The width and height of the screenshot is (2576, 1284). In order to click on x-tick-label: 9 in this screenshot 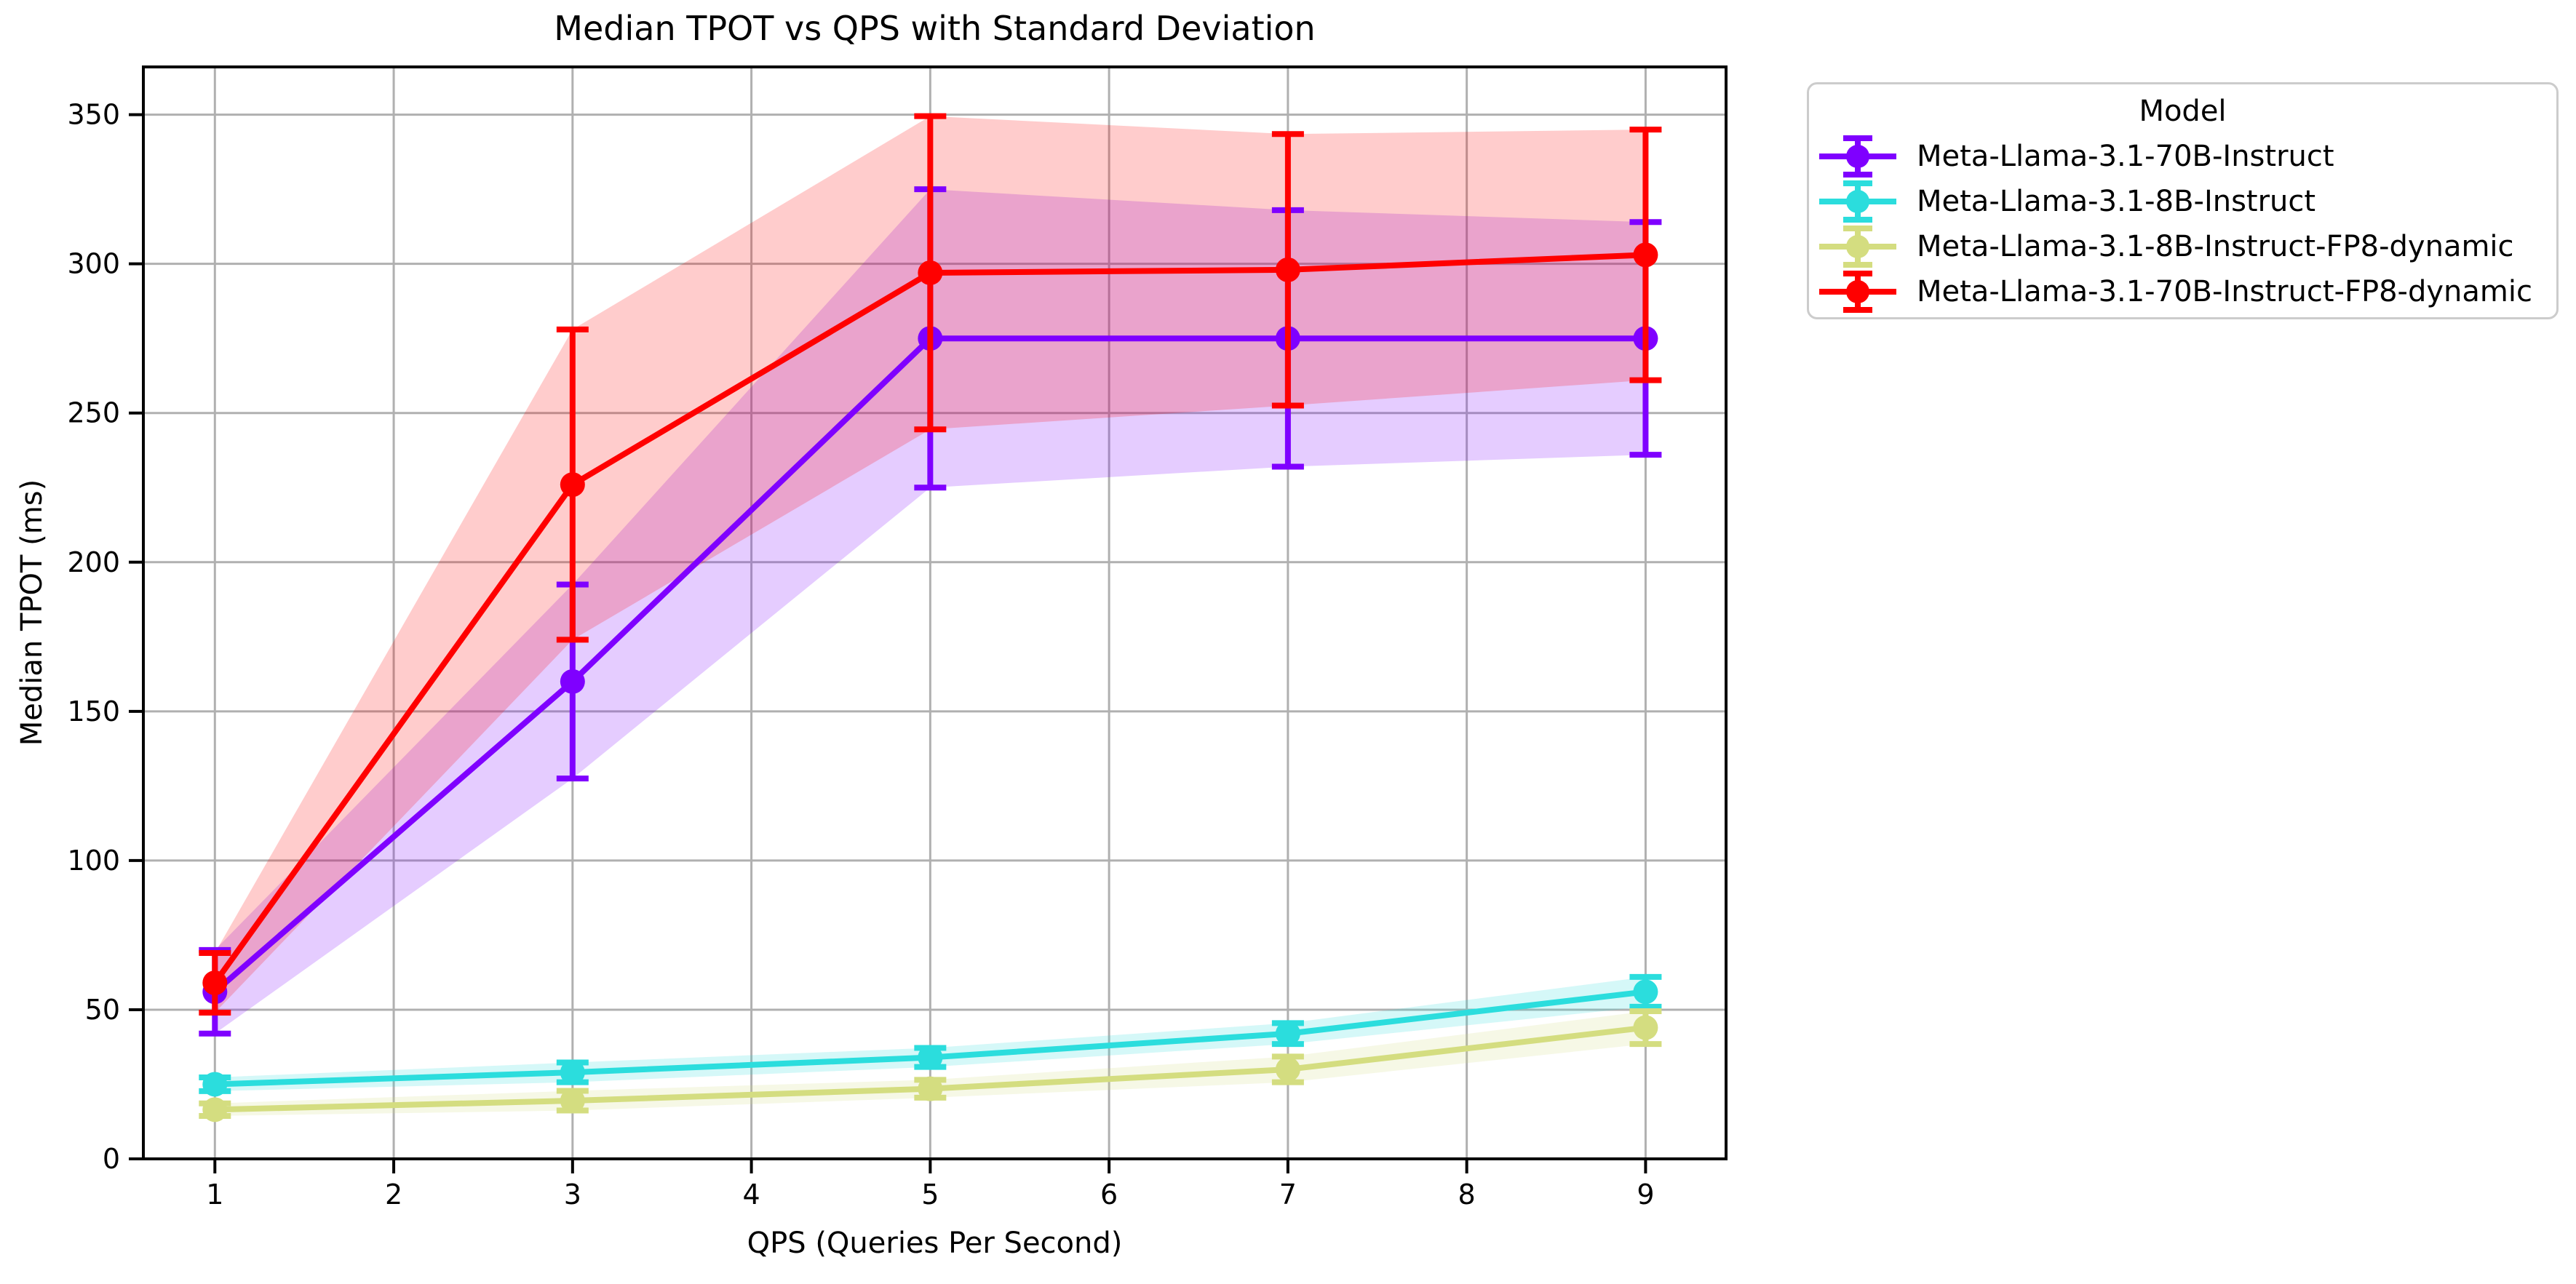, I will do `click(1645, 1195)`.